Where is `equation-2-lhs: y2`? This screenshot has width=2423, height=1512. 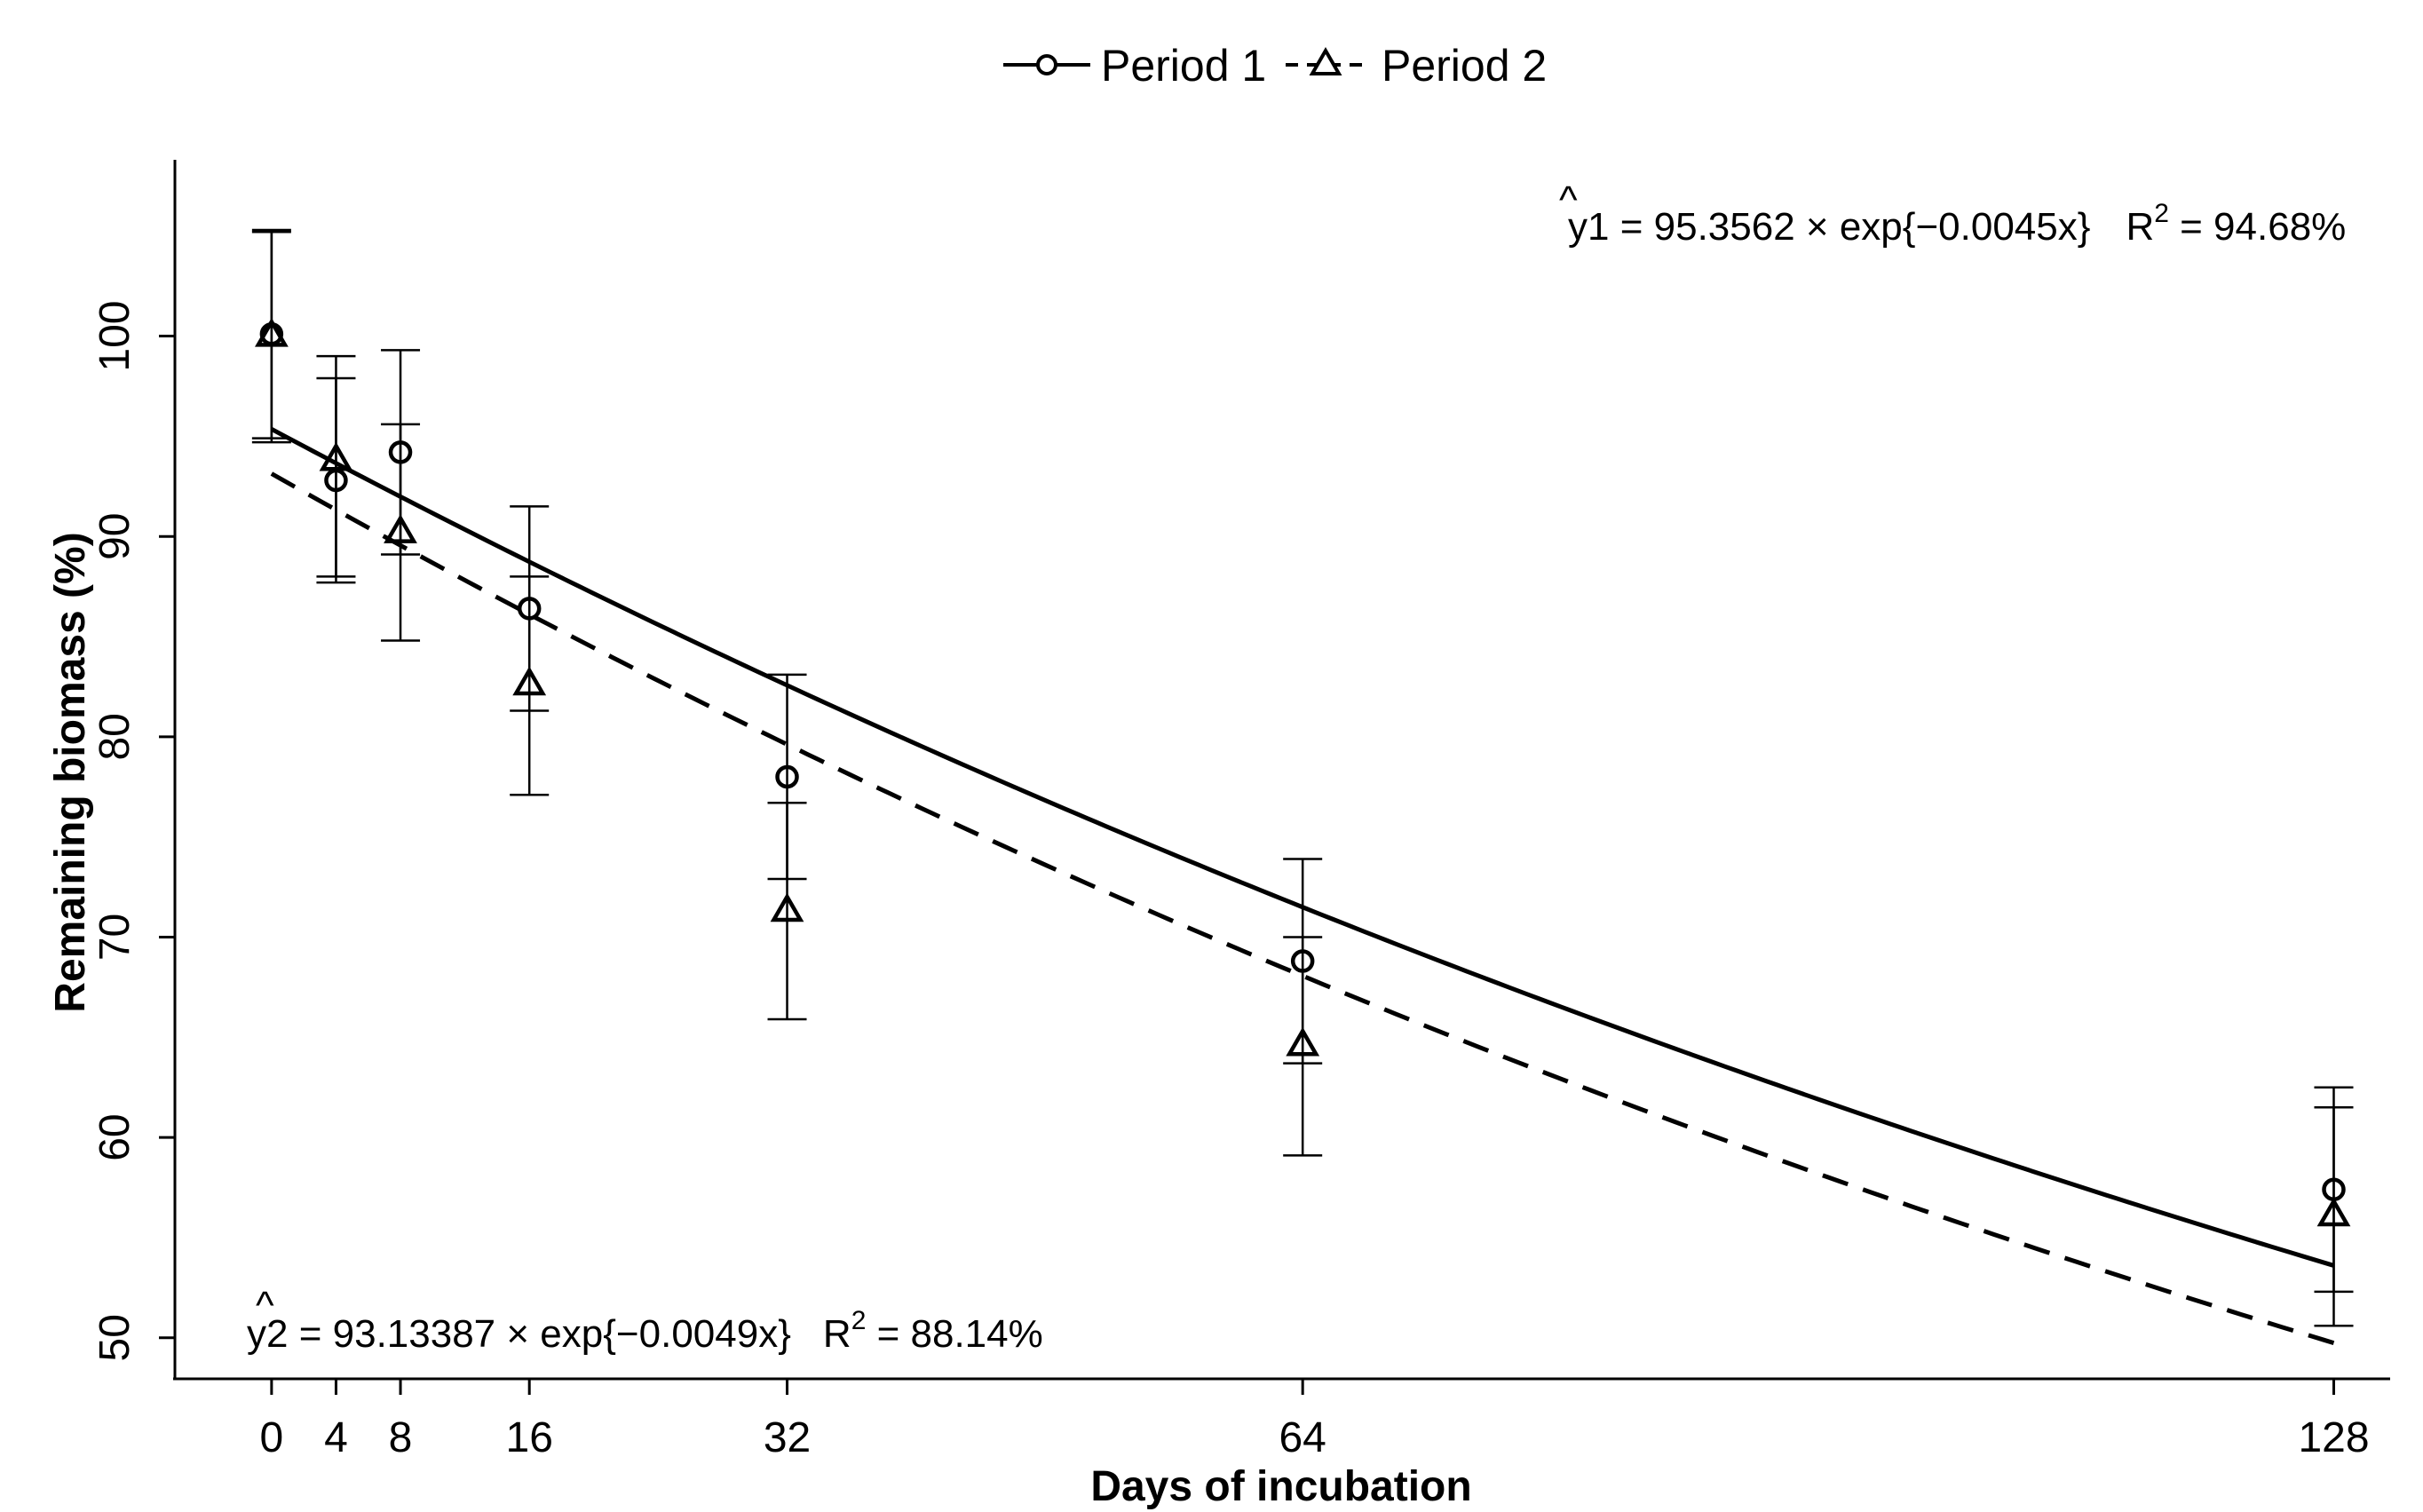
equation-2-lhs: y2 is located at coordinates (267, 1334).